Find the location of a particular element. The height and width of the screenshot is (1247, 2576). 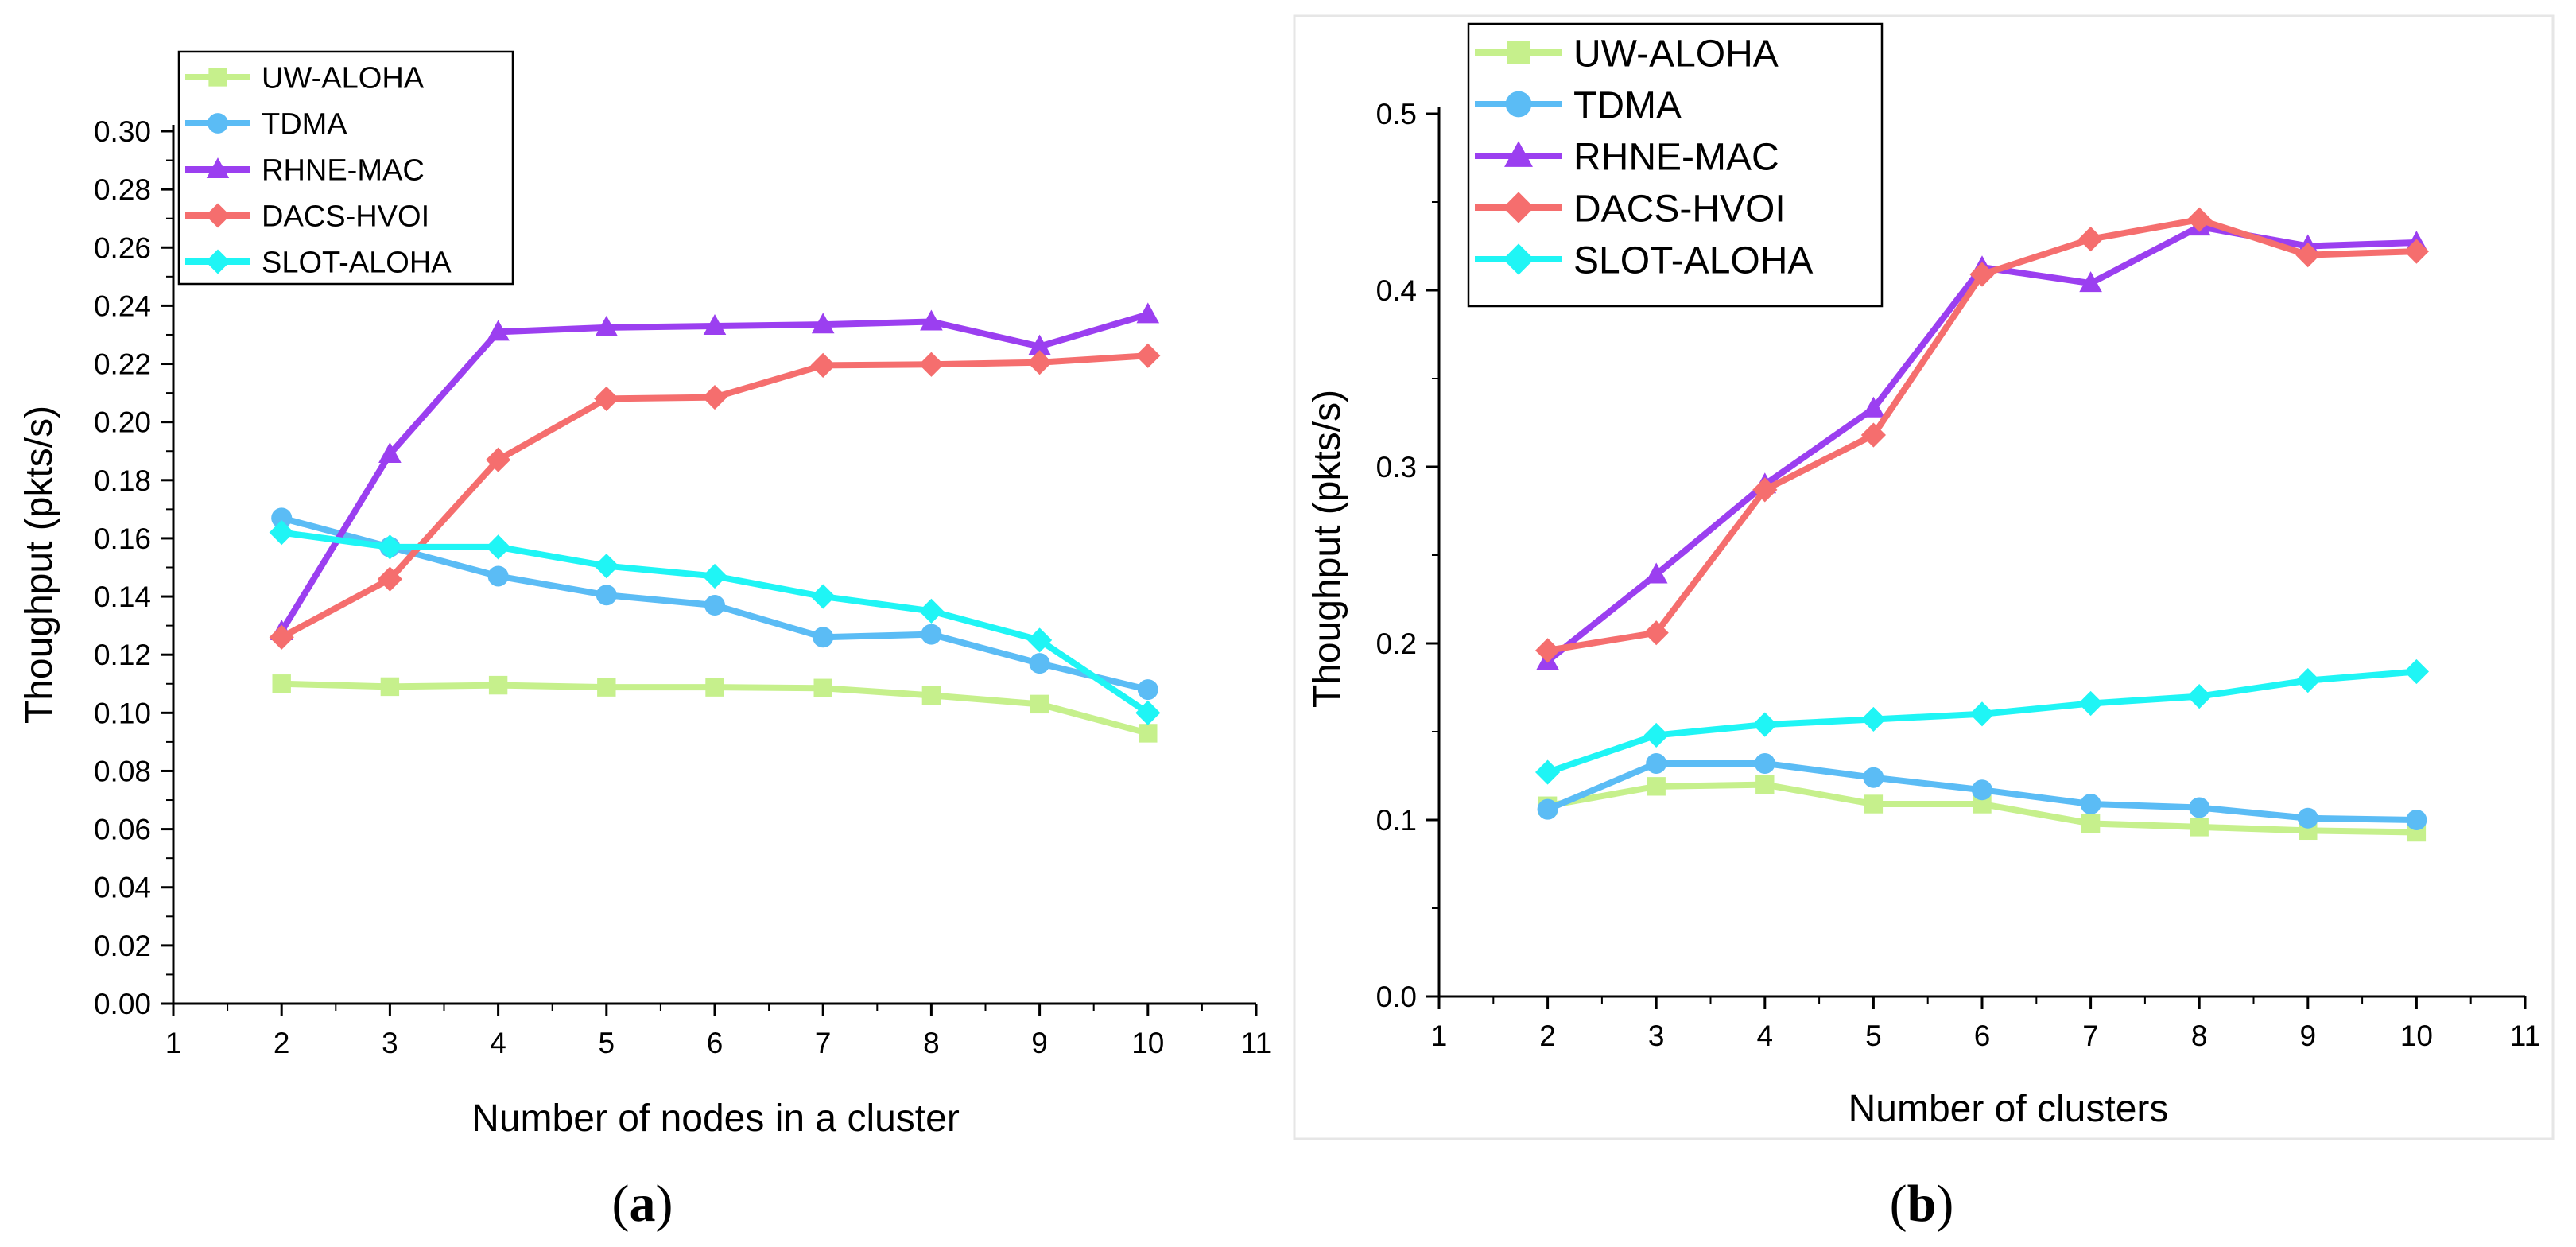

y-tick-label: 0.18 is located at coordinates (123, 480).